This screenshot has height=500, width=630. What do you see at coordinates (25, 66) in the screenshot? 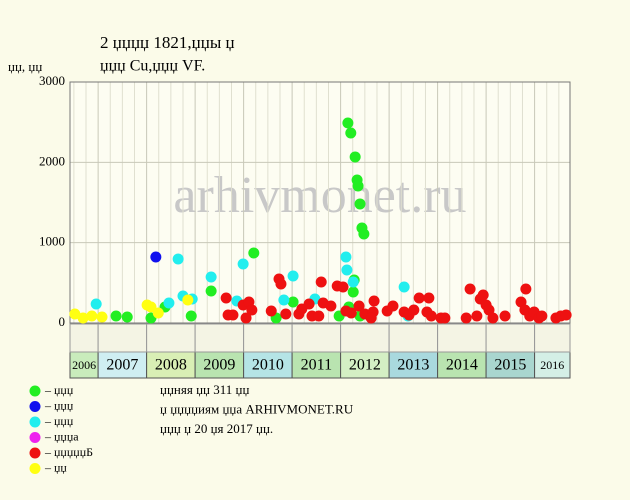
I see `y-axis-label: џџ, џџ` at bounding box center [25, 66].